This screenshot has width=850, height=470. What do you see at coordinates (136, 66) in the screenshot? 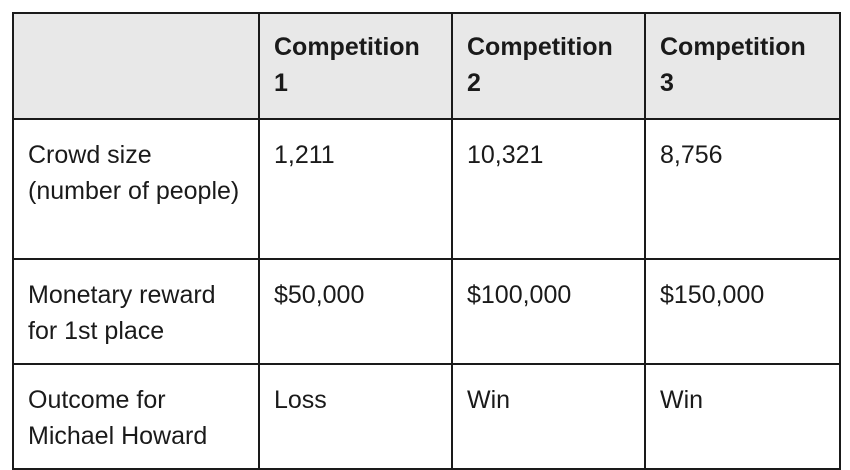
I see `header-corner-cell` at bounding box center [136, 66].